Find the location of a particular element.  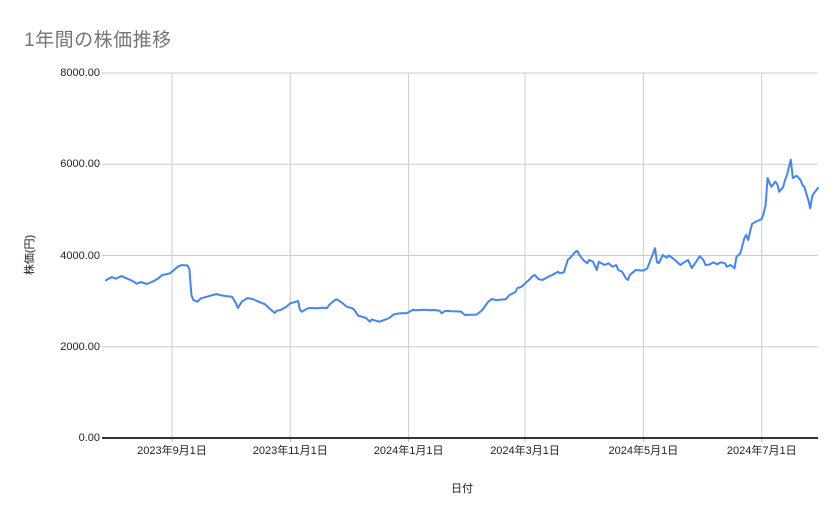

x-tick-label: 2023年11月1日 is located at coordinates (290, 451).